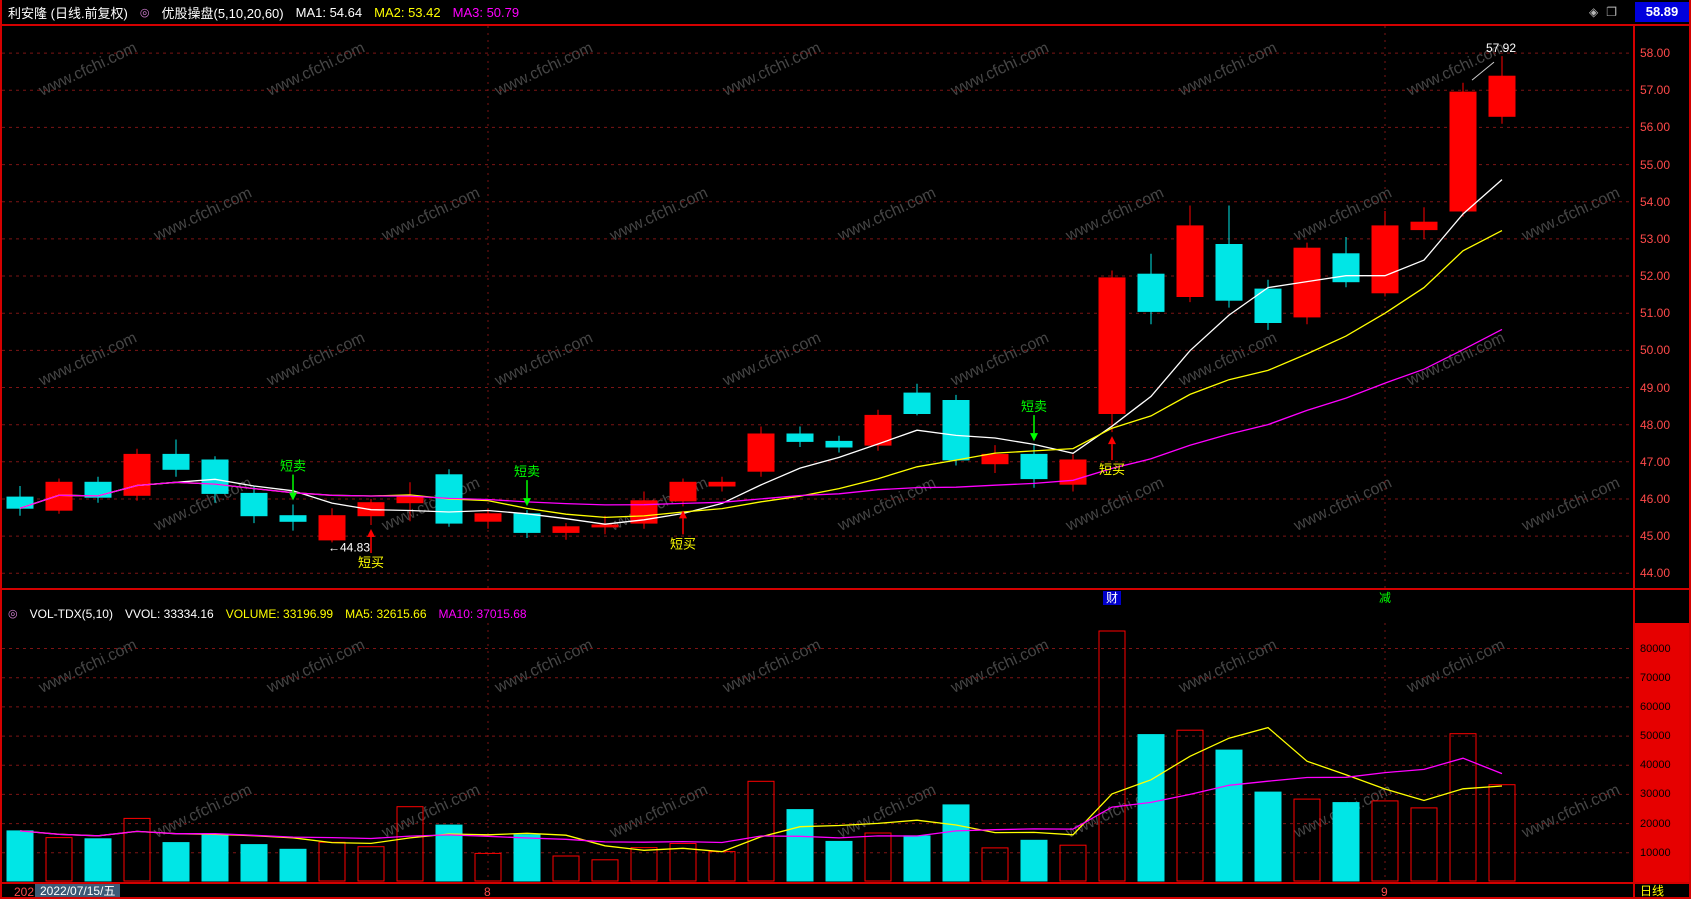 The height and width of the screenshot is (899, 1691). I want to click on window-icon: ❐, so click(1611, 12).